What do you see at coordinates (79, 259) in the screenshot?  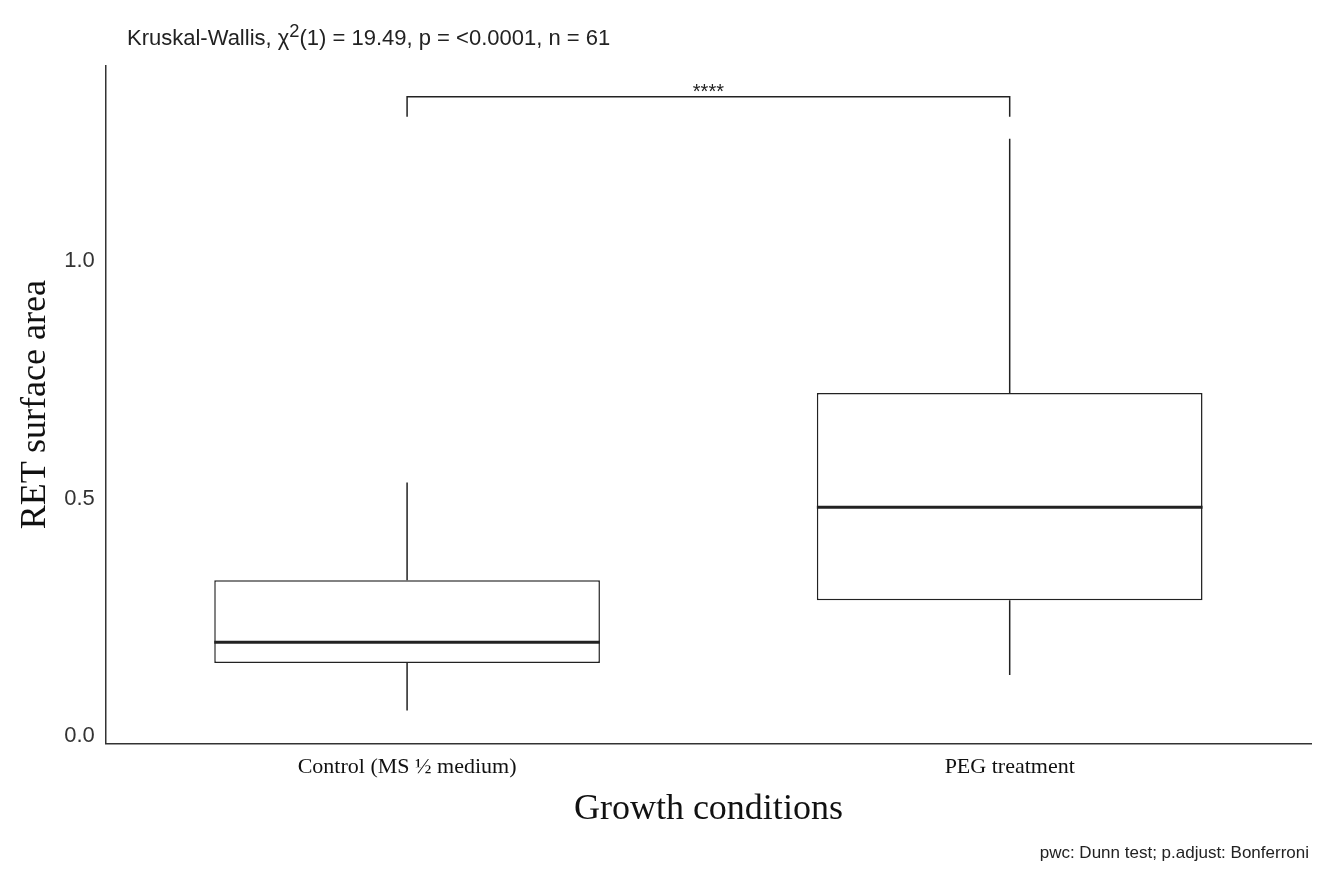 I see `y-tick-label: 1.0` at bounding box center [79, 259].